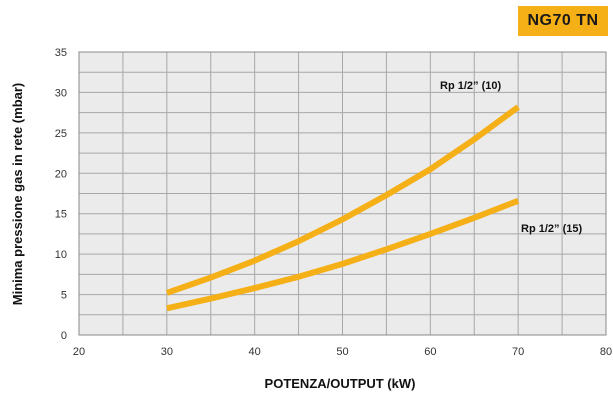 The image size is (613, 399). Describe the element at coordinates (61, 174) in the screenshot. I see `y-tick-label: 20` at that location.